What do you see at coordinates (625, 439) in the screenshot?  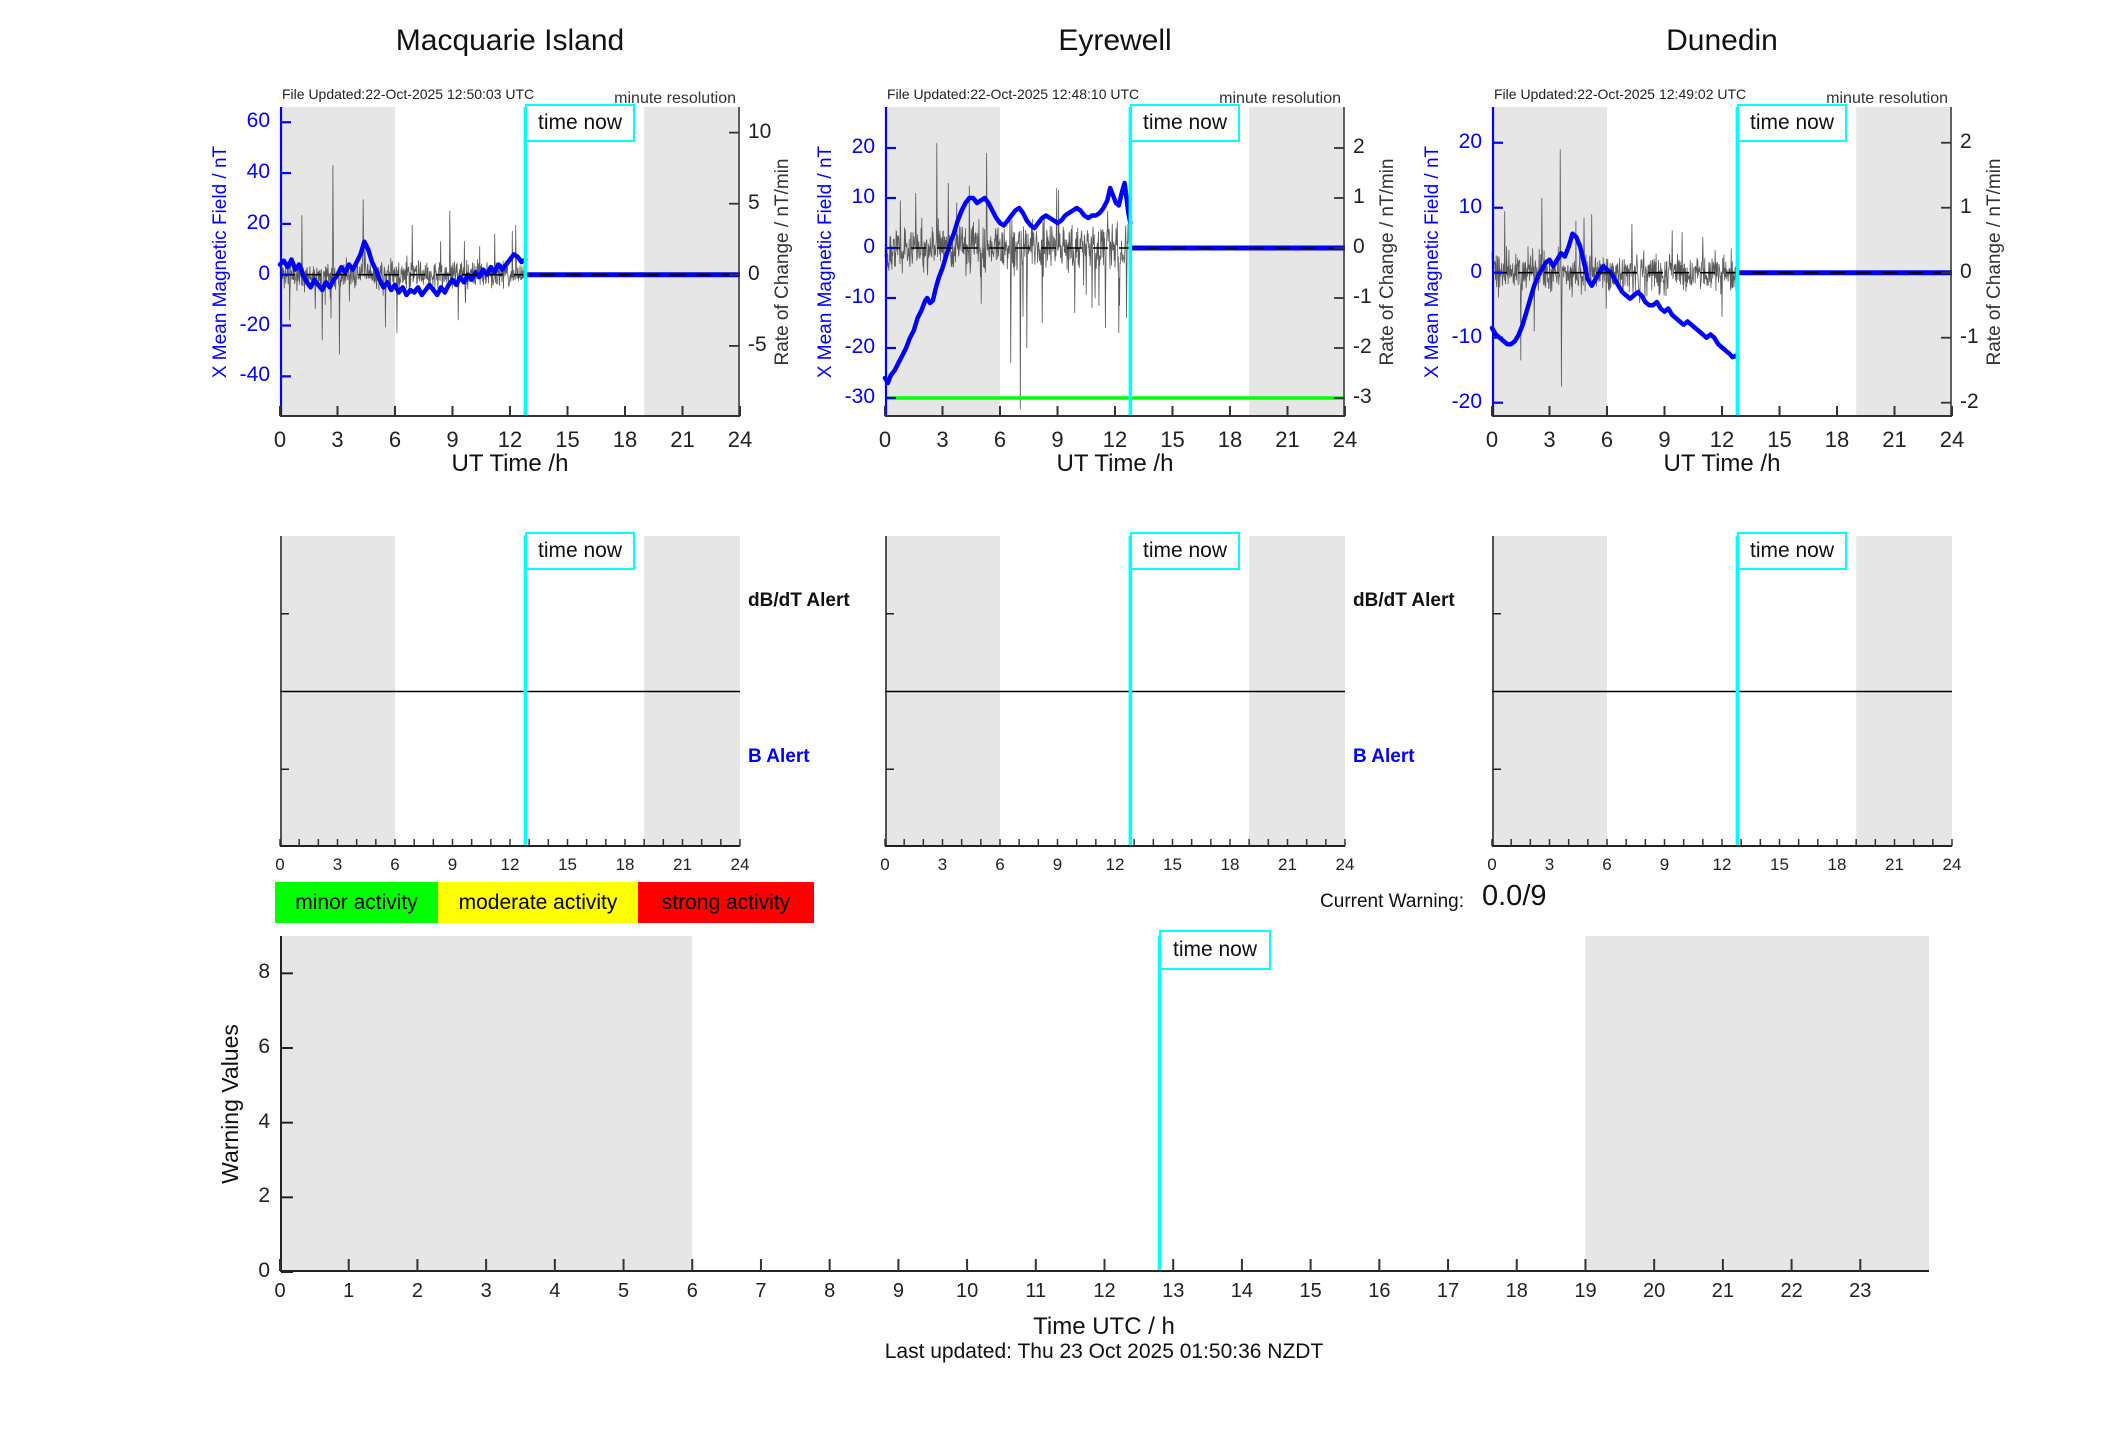 I see `x-tick-label: 18` at bounding box center [625, 439].